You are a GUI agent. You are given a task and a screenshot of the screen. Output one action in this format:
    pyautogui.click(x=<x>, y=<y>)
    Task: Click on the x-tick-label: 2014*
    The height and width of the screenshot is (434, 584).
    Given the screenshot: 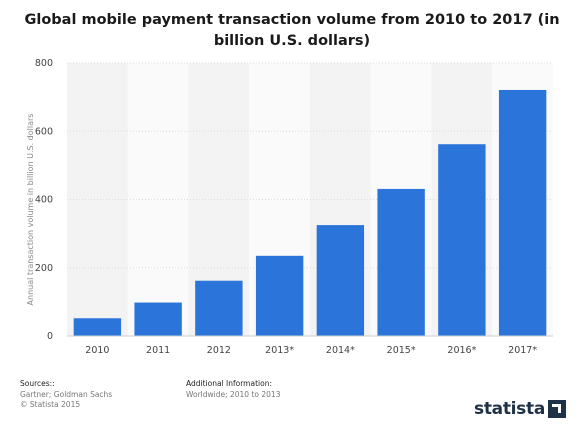 What is the action you would take?
    pyautogui.click(x=340, y=350)
    